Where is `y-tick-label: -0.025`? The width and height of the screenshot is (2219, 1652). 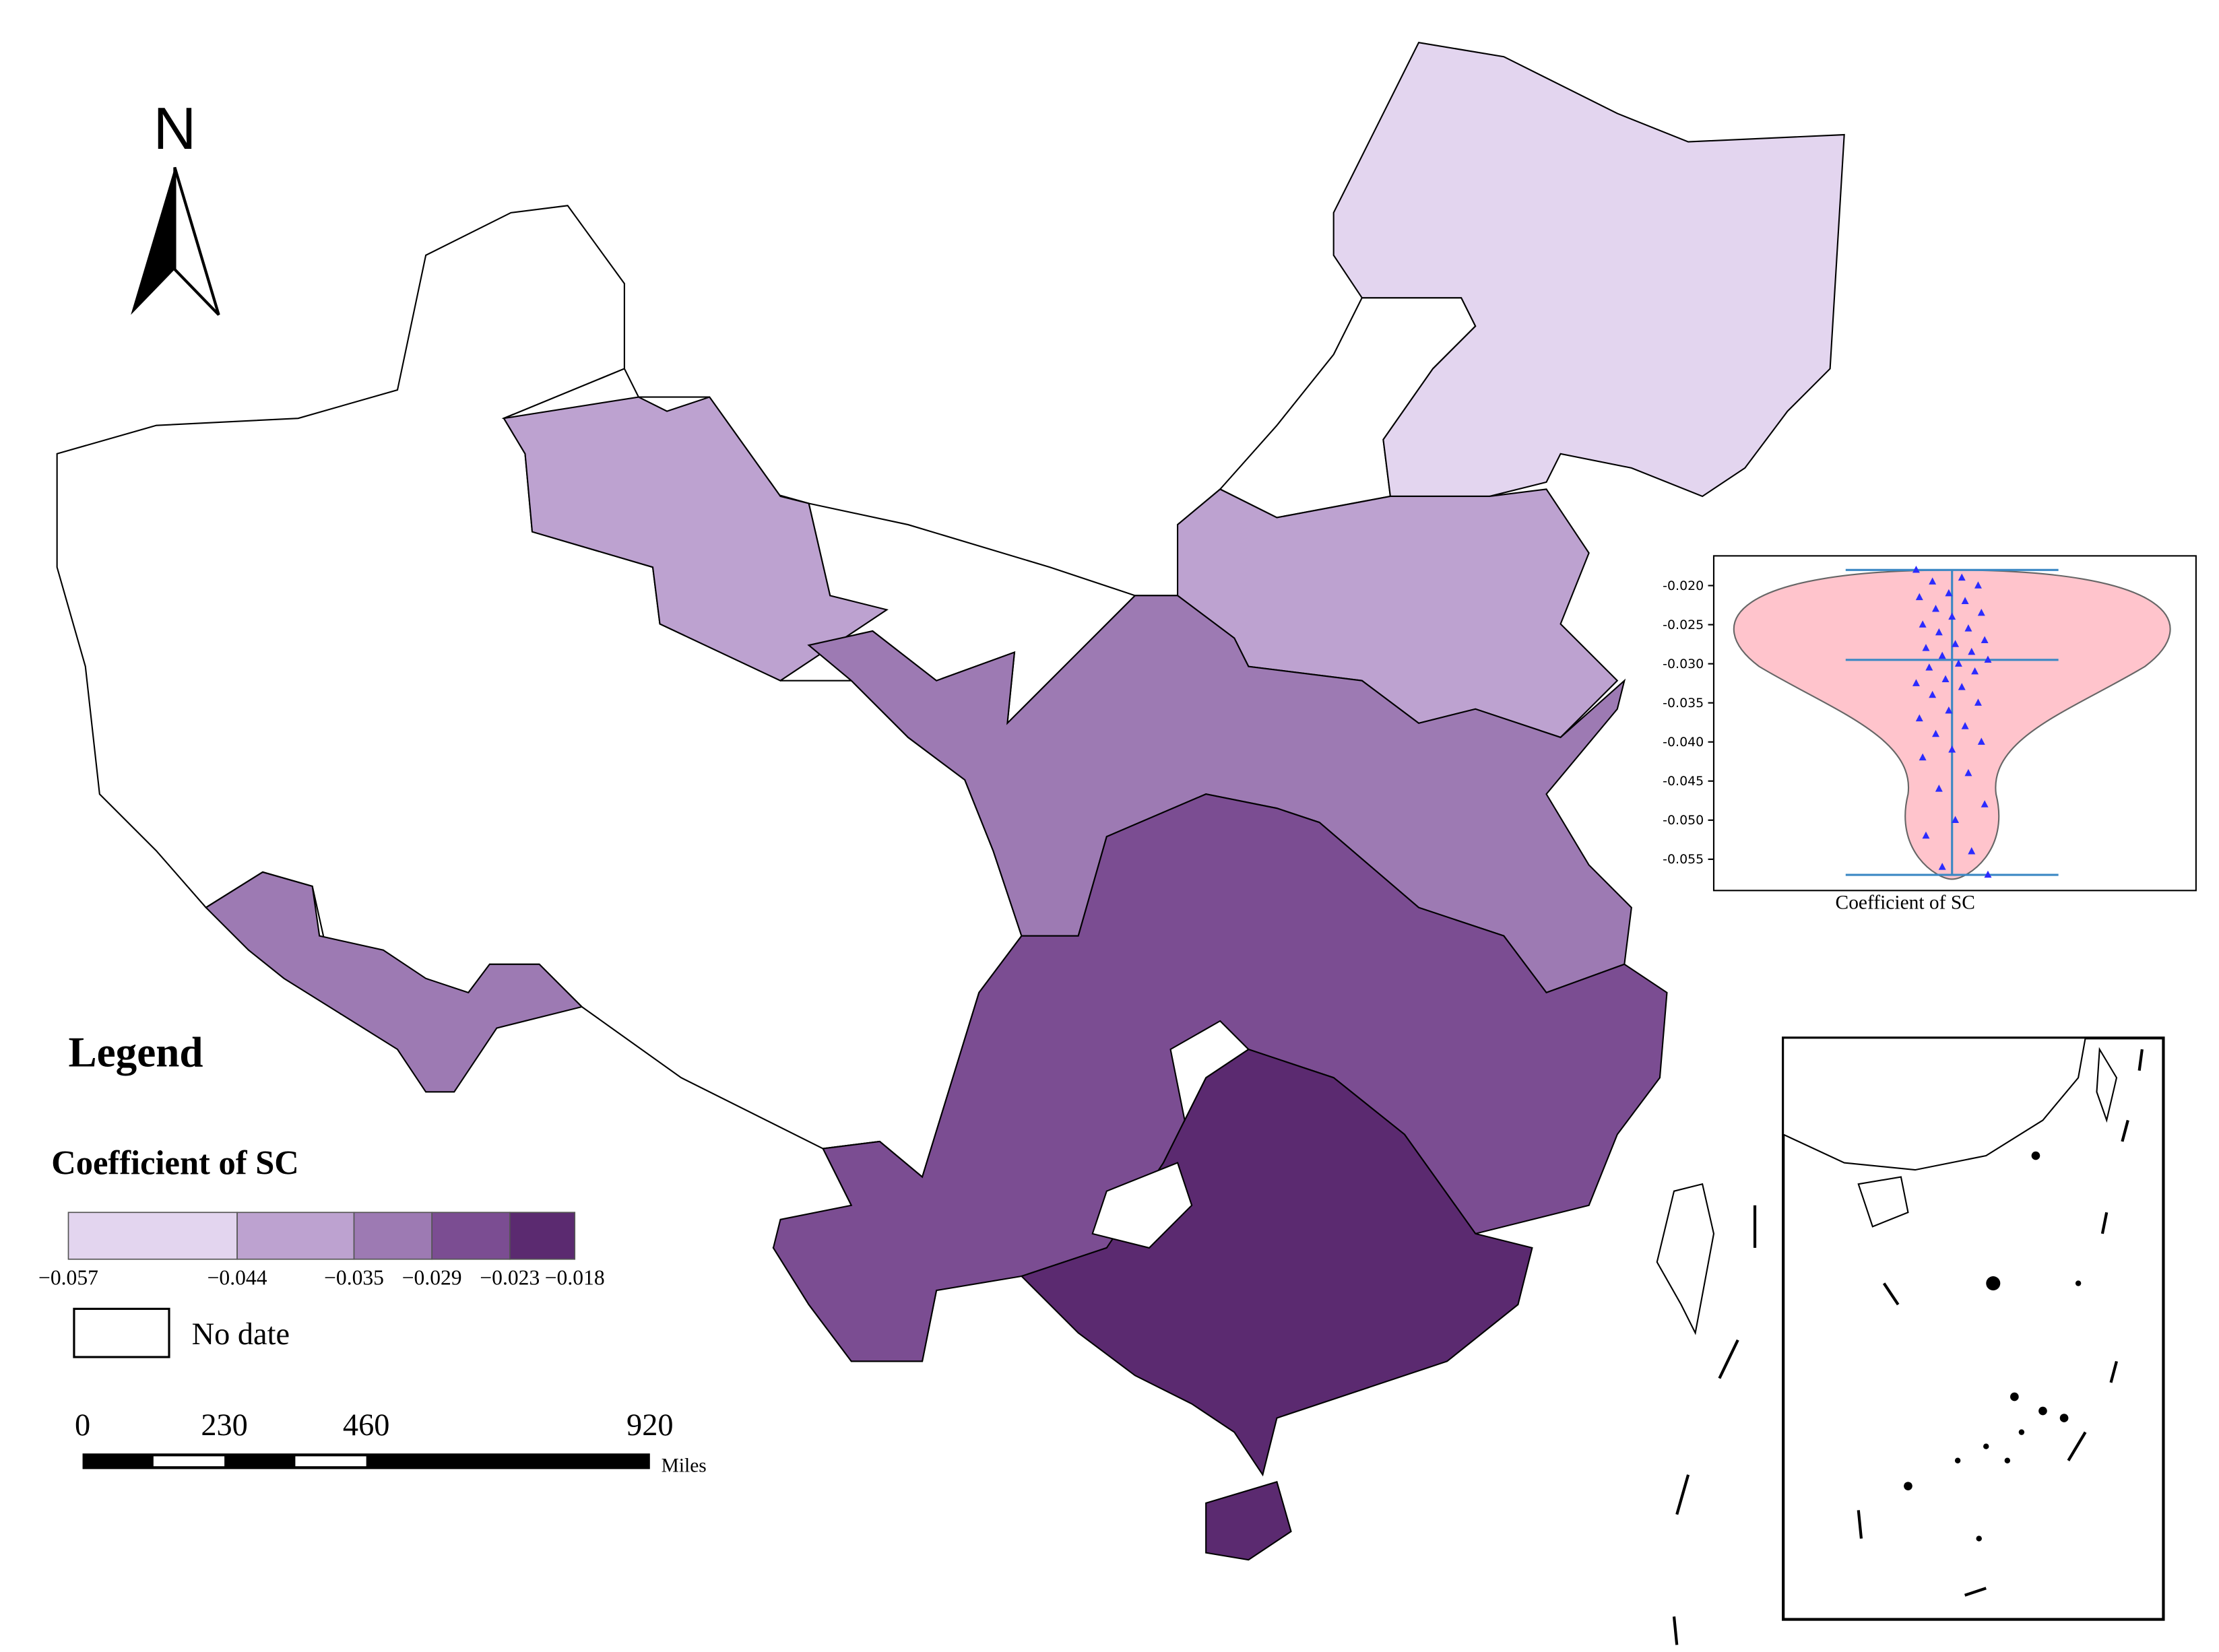
y-tick-label: -0.025 is located at coordinates (1683, 625).